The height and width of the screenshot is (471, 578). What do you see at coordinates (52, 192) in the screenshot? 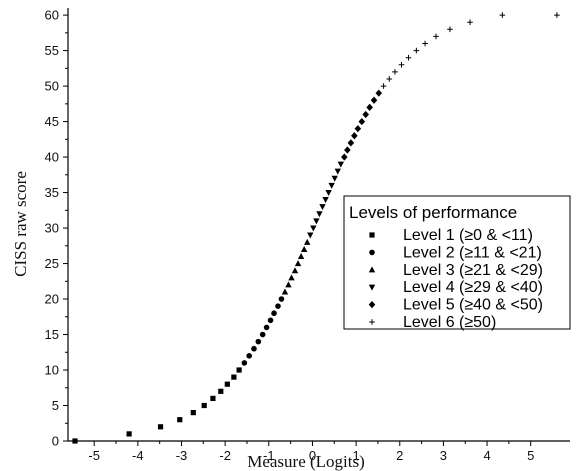
I see `y-tick-label: 35` at bounding box center [52, 192].